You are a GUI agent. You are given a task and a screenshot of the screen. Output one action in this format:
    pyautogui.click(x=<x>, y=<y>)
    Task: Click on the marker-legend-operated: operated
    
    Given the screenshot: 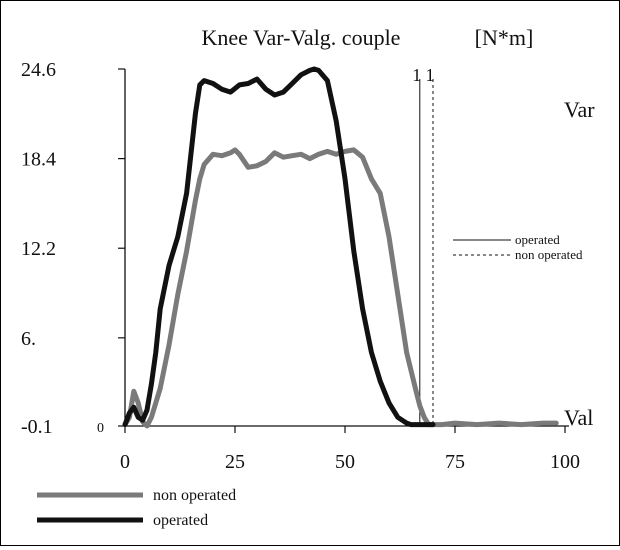 What is the action you would take?
    pyautogui.click(x=537, y=239)
    